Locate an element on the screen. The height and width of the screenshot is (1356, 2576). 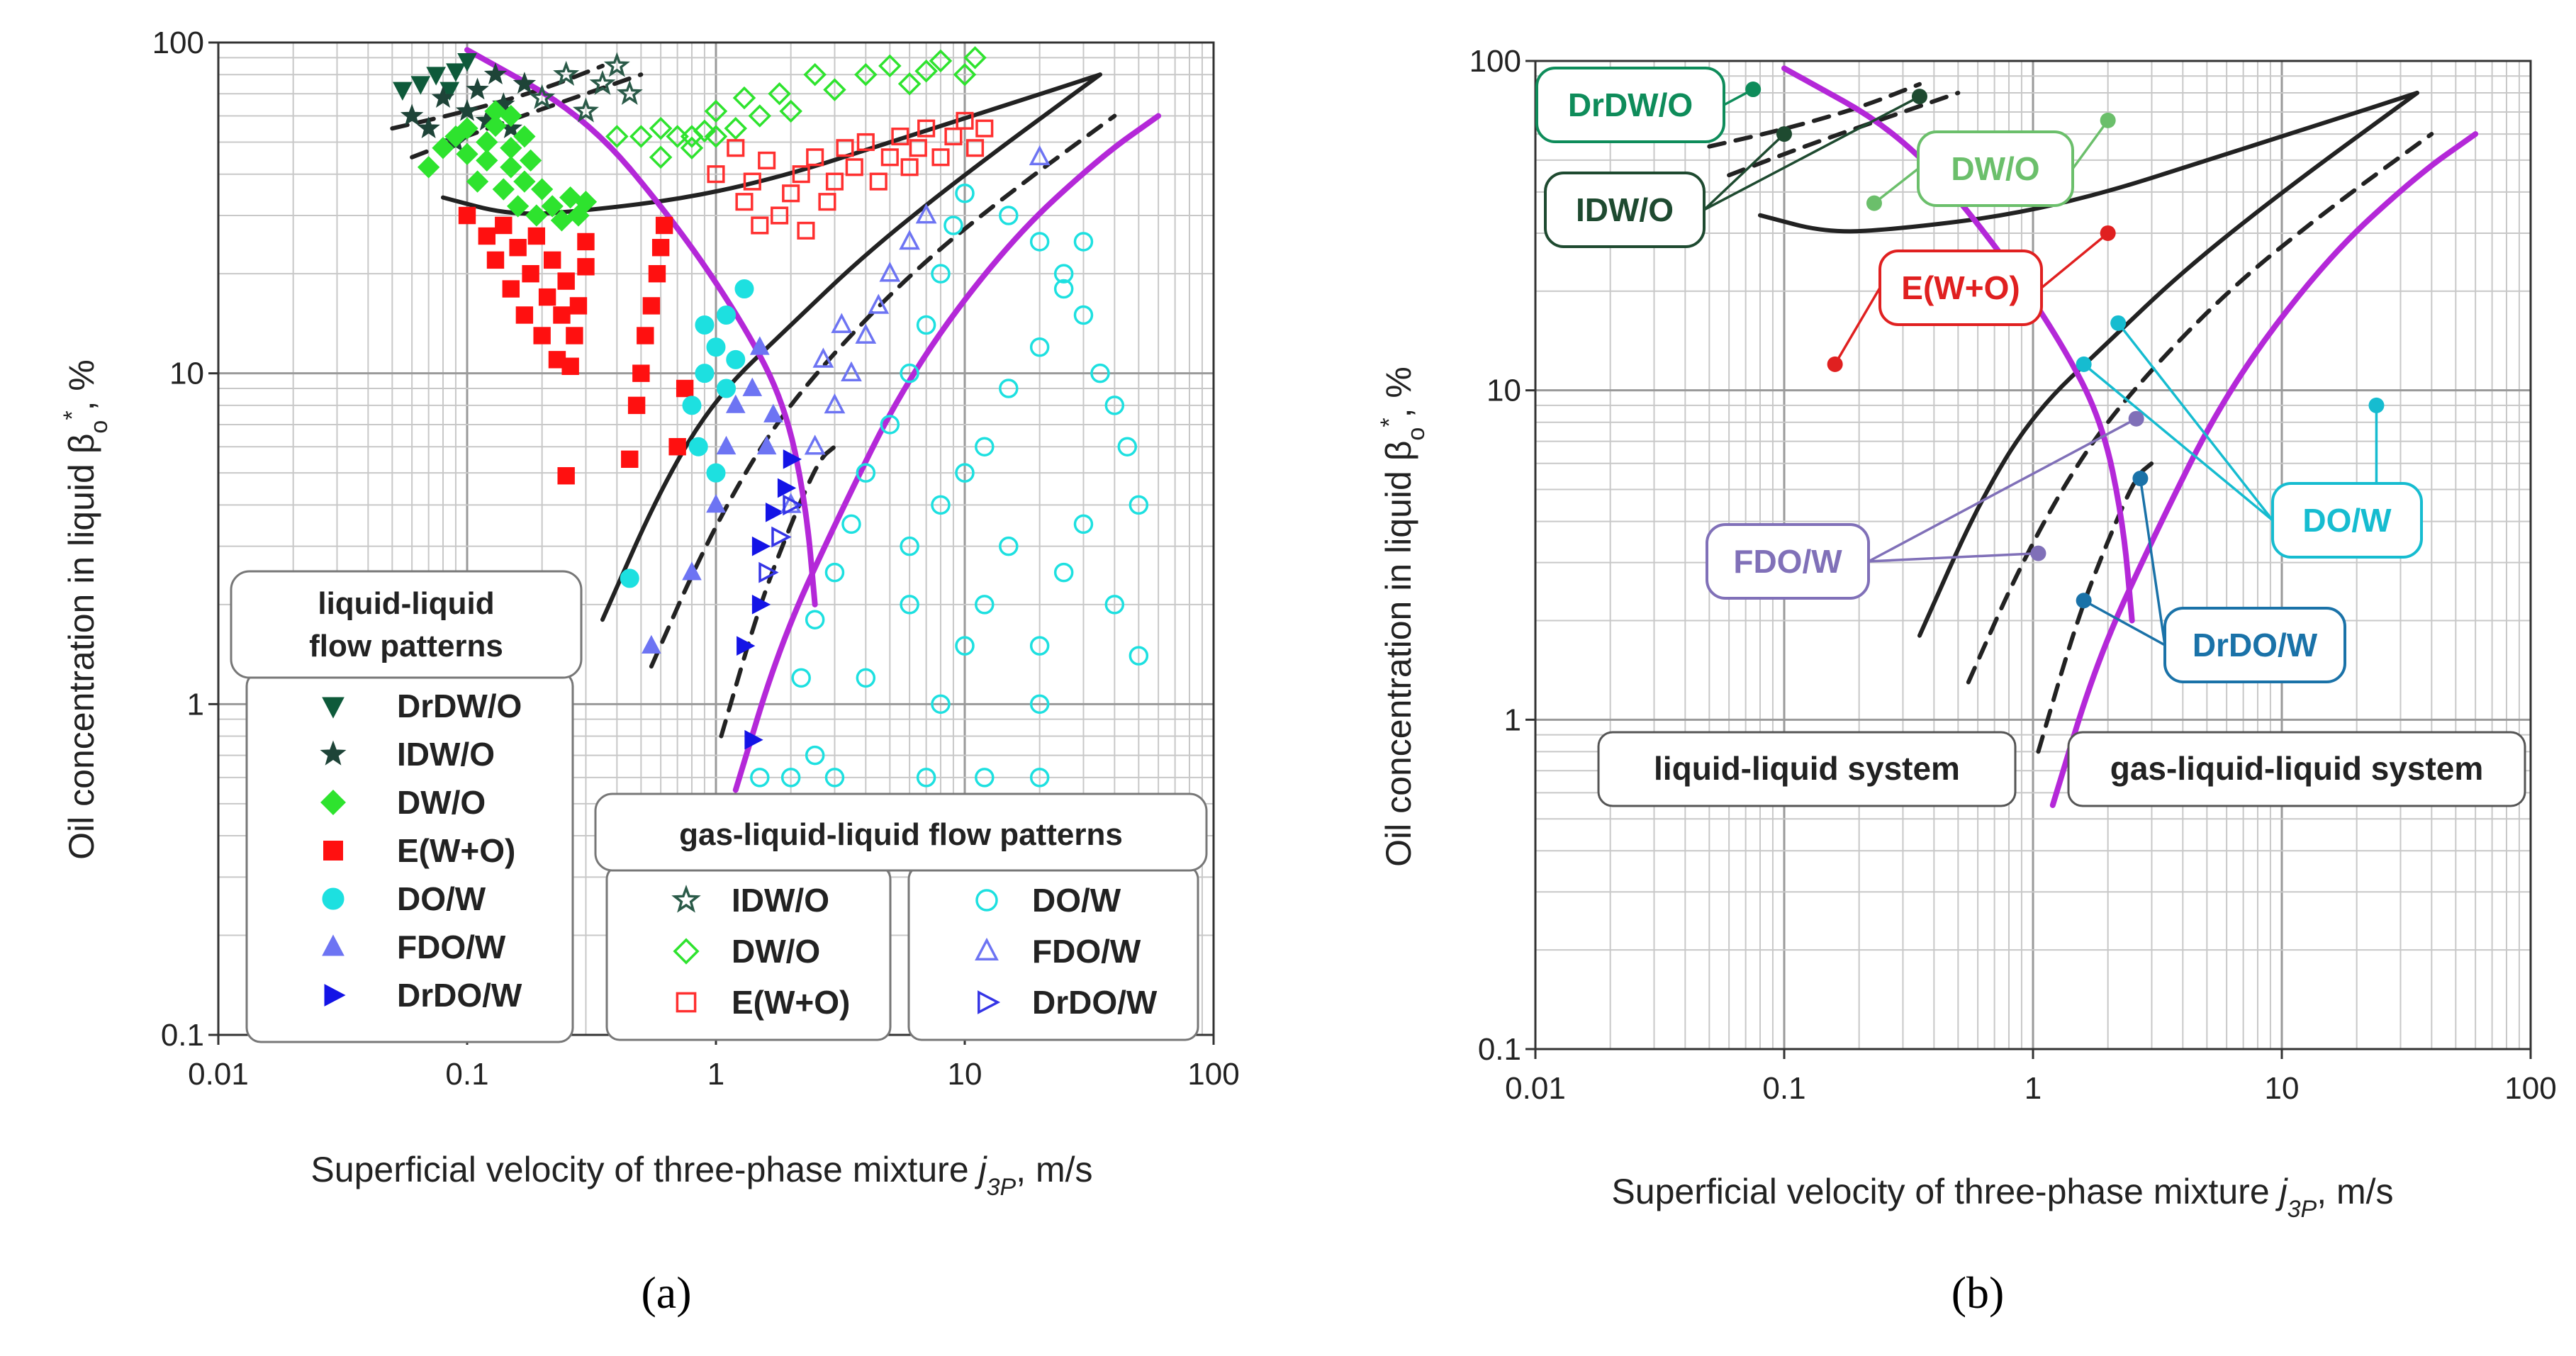
boundary-gll-boundary-dashed-mid is located at coordinates (883, 391).